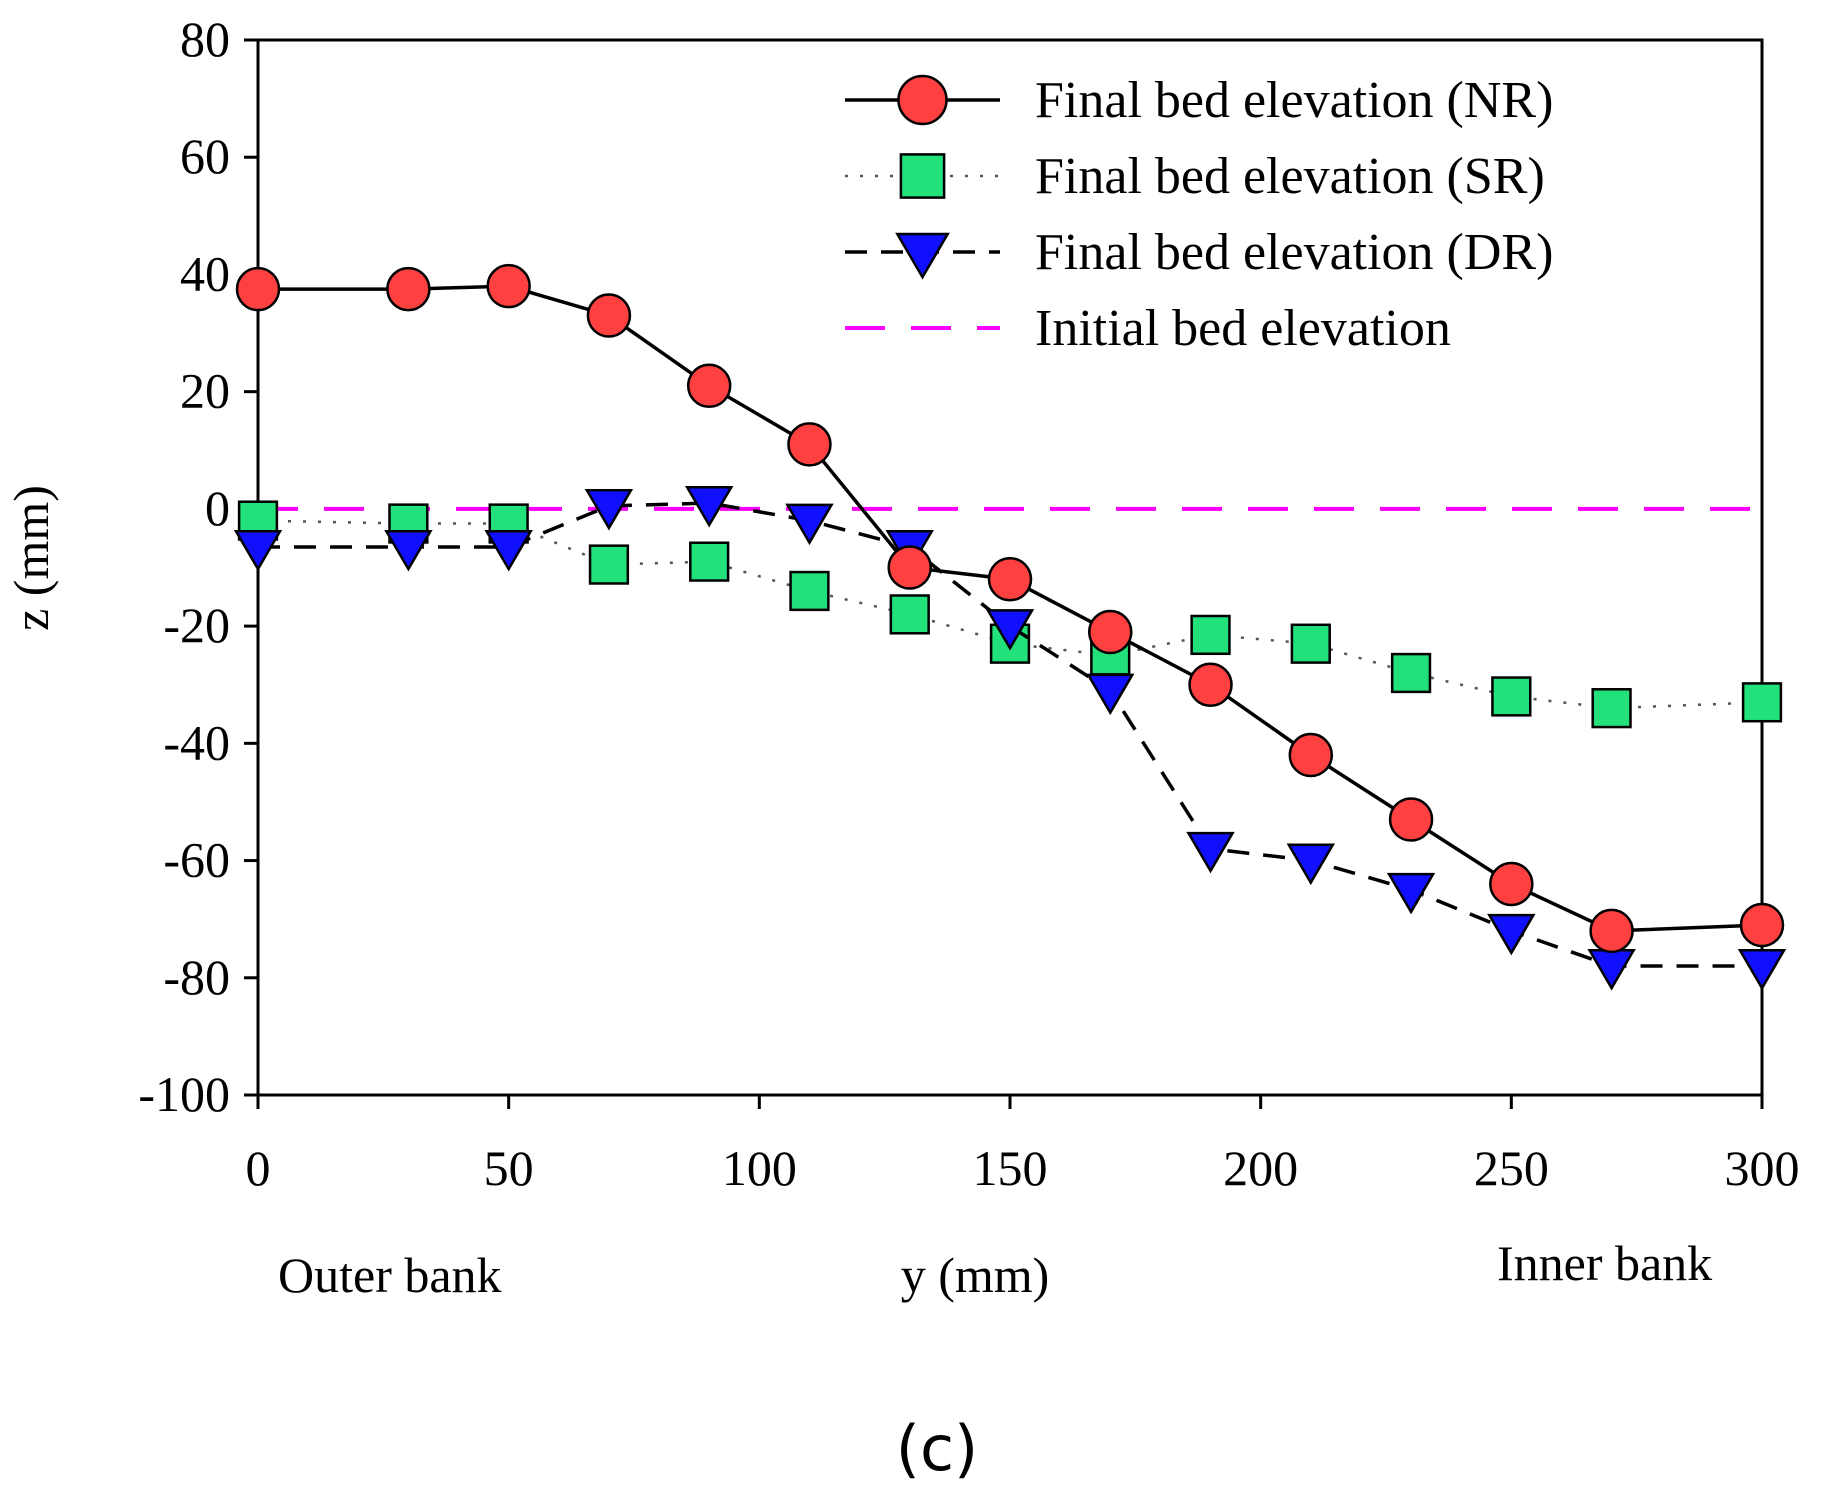 The height and width of the screenshot is (1507, 1827). Describe the element at coordinates (1511, 1168) in the screenshot. I see `x-tick-label: 250` at that location.